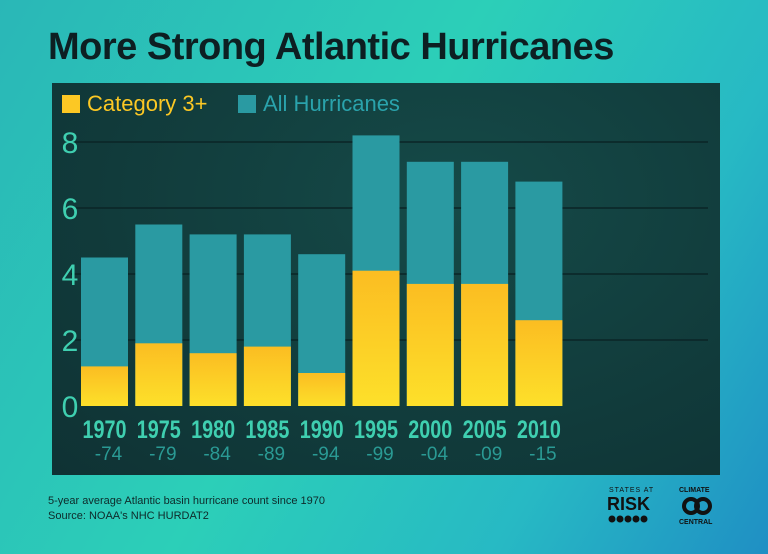 The height and width of the screenshot is (554, 768). I want to click on y-tick-label: 0, so click(70, 407).